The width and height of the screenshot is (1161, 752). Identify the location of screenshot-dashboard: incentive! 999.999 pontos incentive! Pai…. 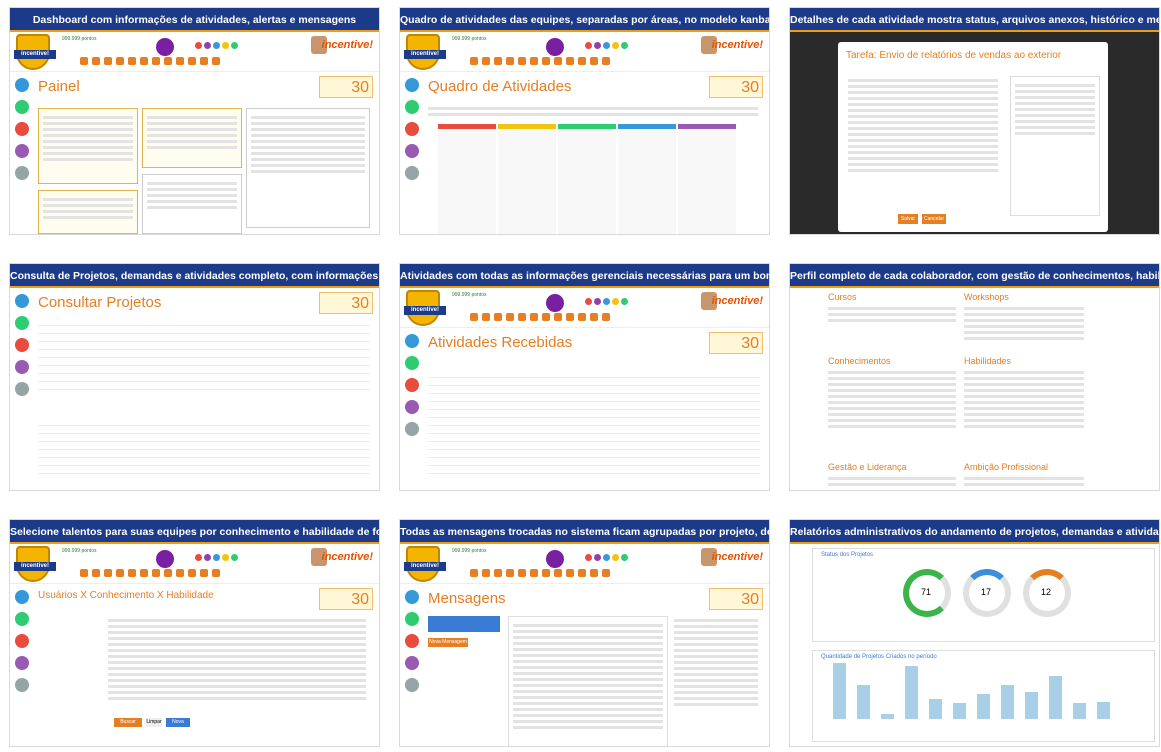
(194, 133).